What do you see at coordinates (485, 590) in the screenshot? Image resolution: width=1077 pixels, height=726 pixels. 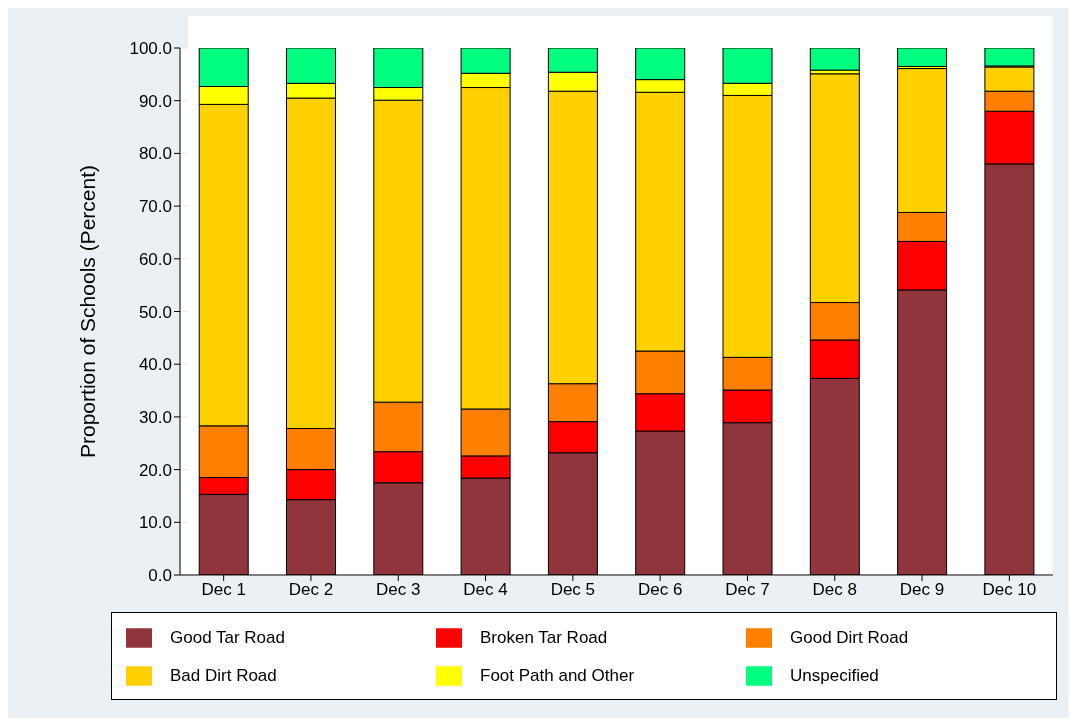 I see `x-tick-label: Dec 4` at bounding box center [485, 590].